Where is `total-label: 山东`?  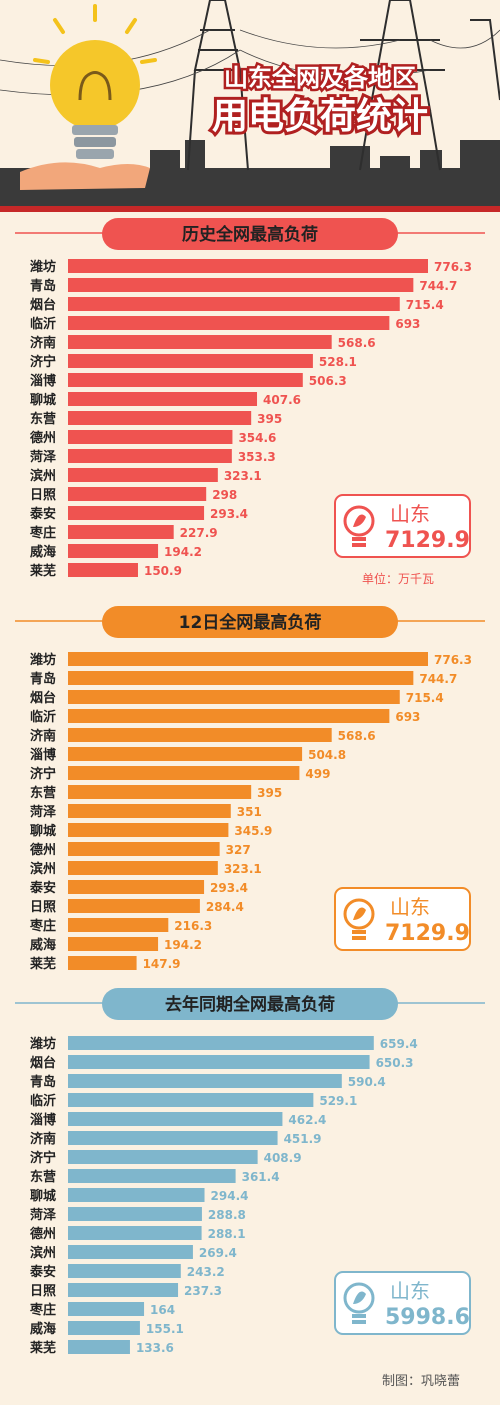 total-label: 山东 is located at coordinates (410, 1291).